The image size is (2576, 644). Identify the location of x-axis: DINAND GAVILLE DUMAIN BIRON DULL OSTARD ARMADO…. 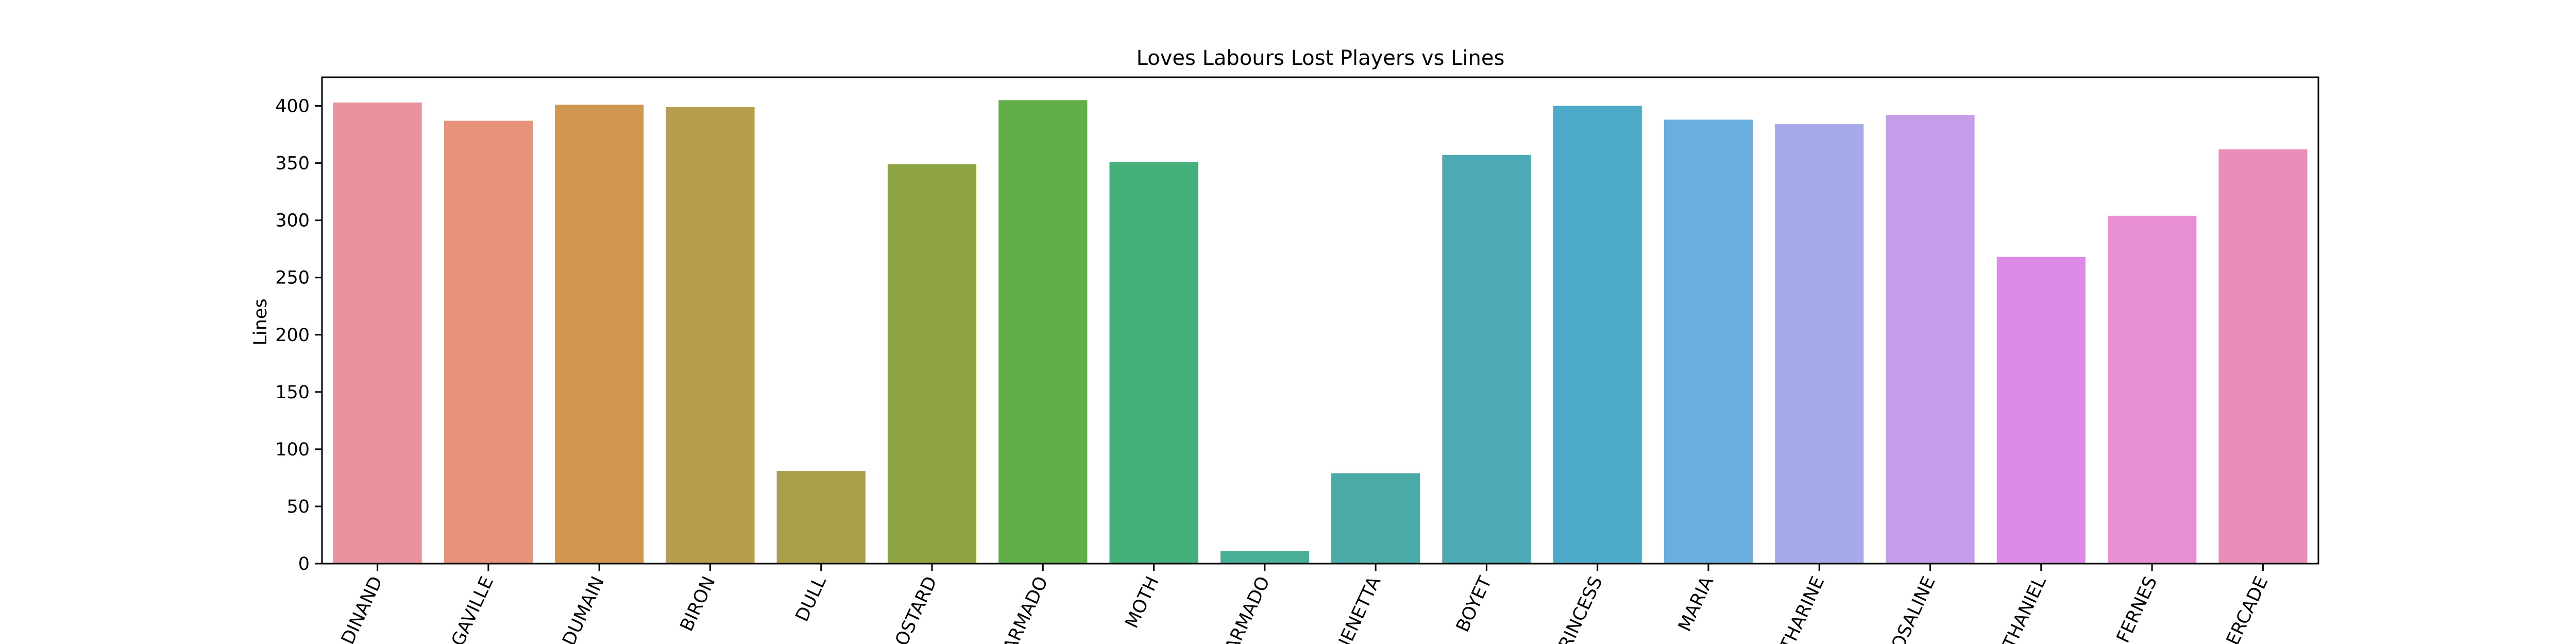
(1305, 604).